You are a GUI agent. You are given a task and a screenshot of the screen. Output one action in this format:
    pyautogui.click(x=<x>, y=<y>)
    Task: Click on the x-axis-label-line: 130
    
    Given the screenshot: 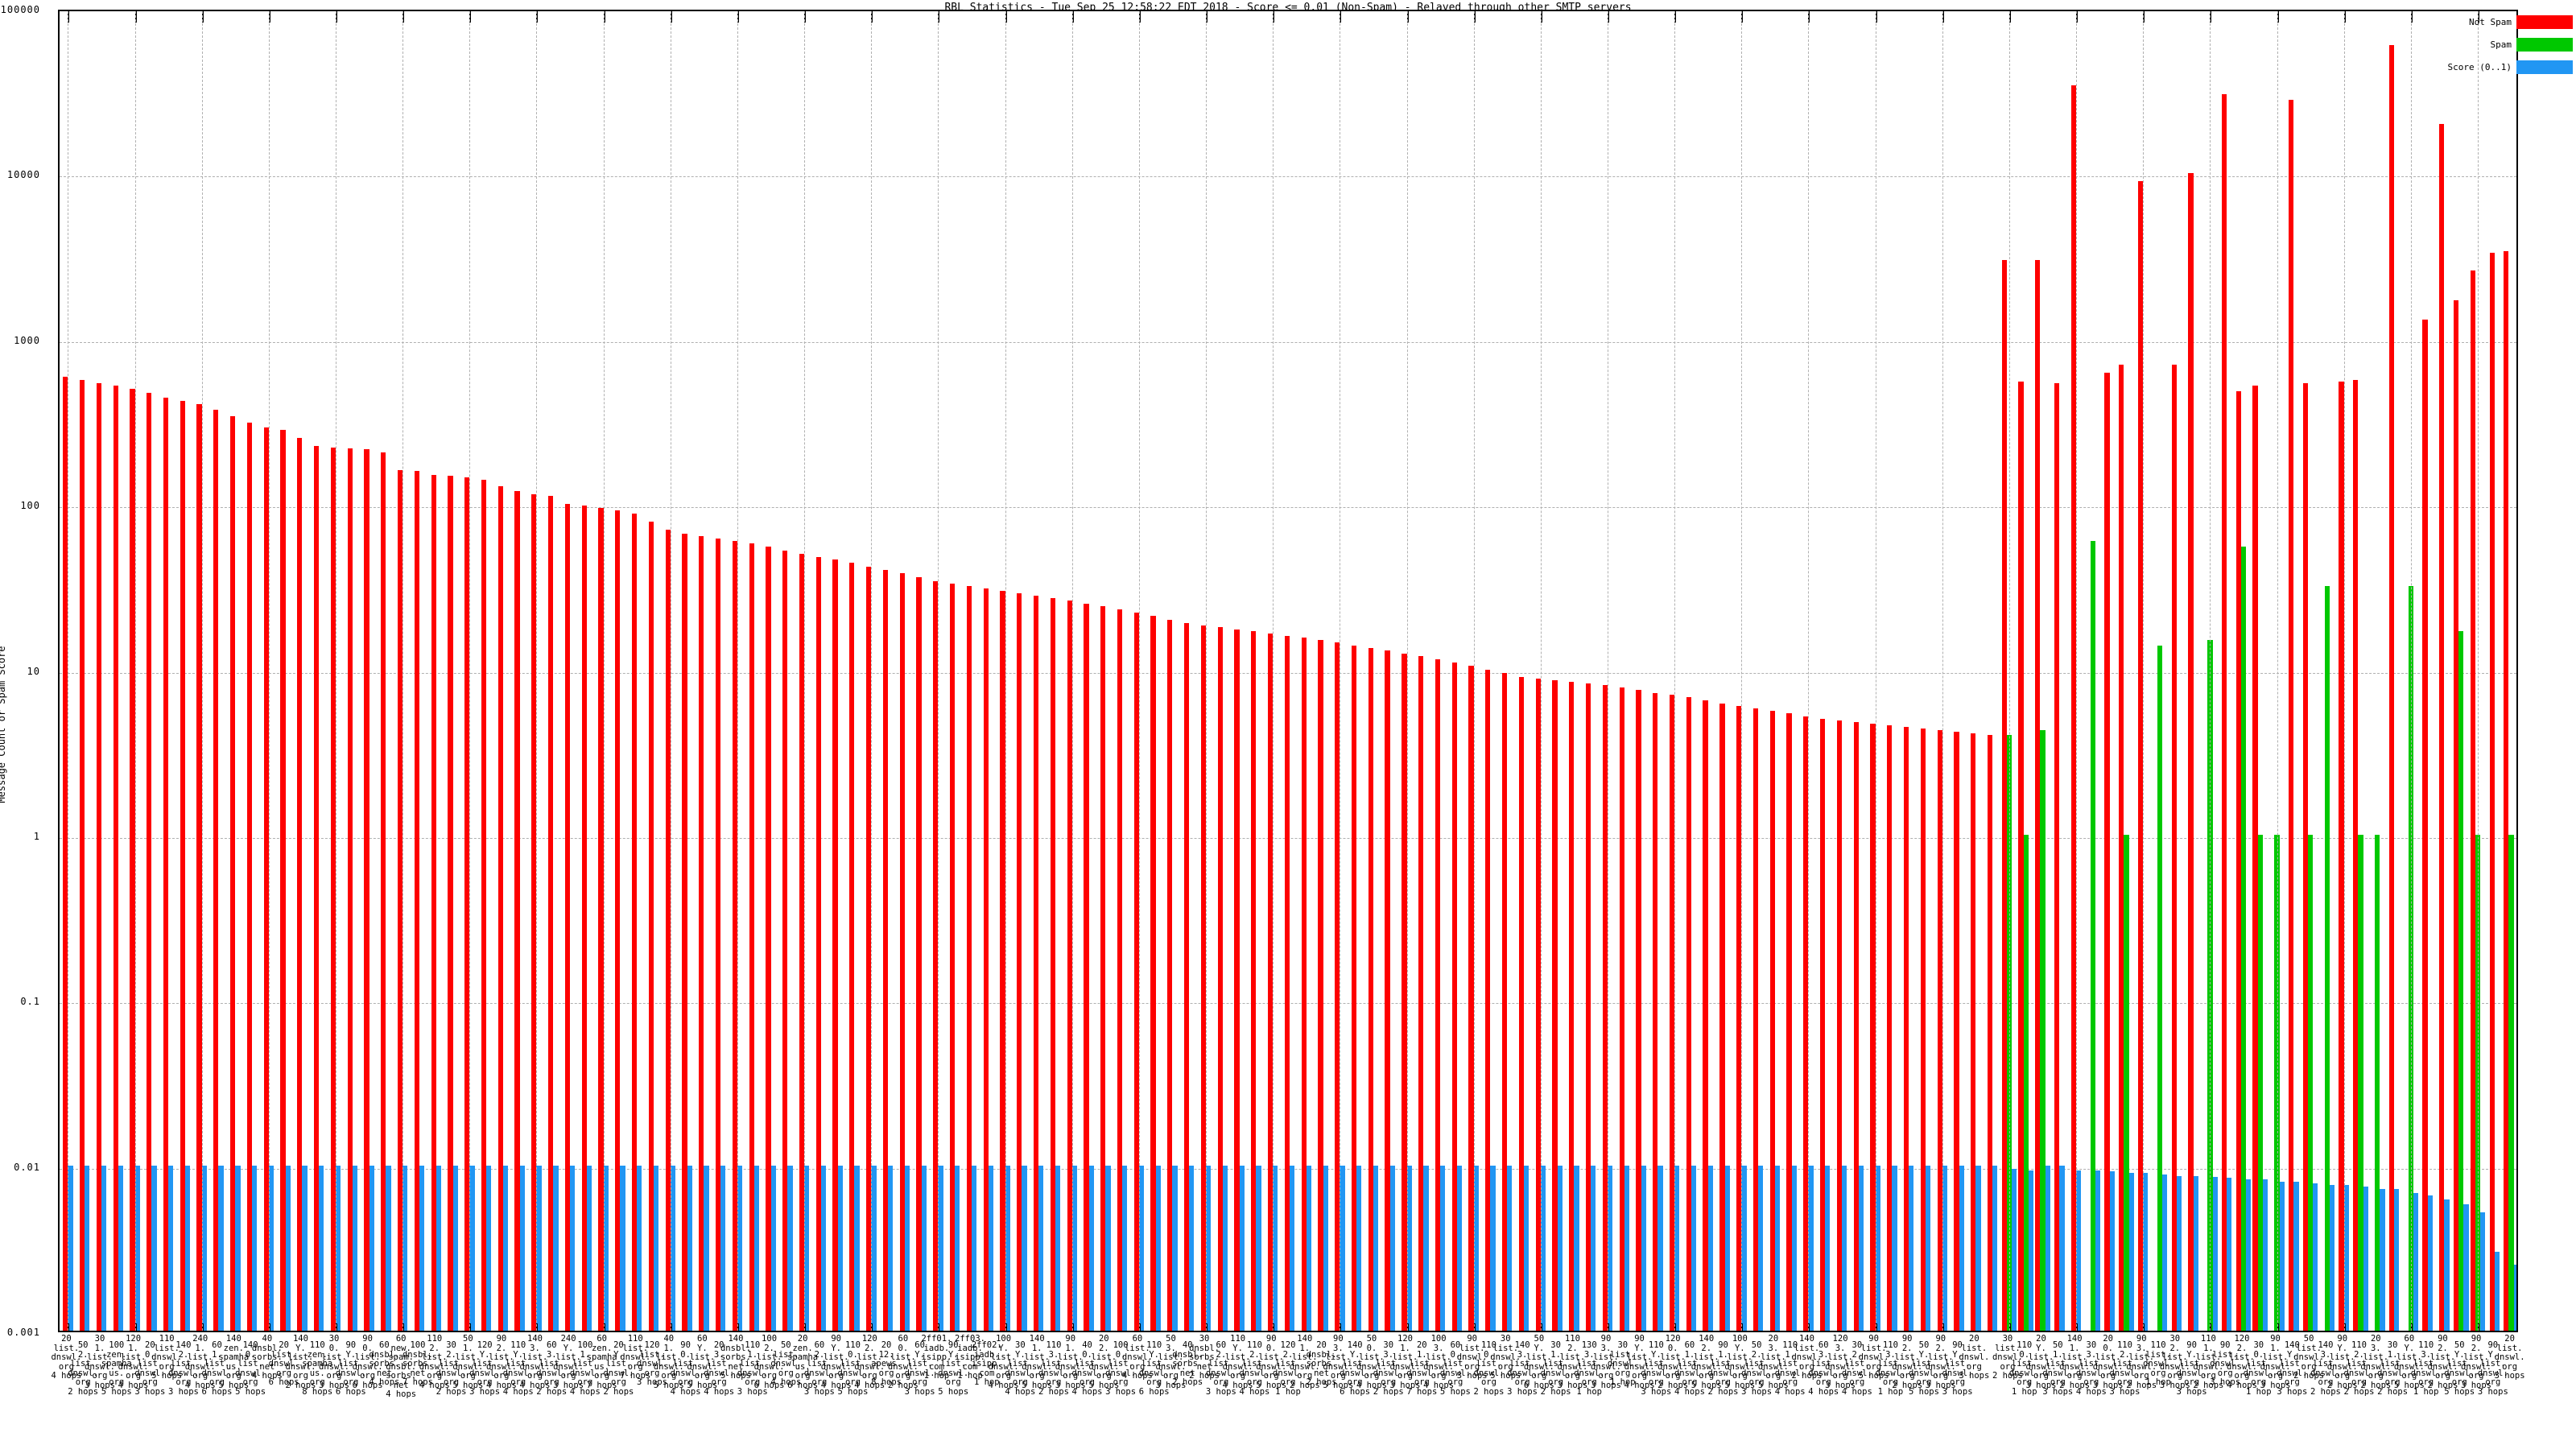 What is the action you would take?
    pyautogui.click(x=1589, y=1345)
    